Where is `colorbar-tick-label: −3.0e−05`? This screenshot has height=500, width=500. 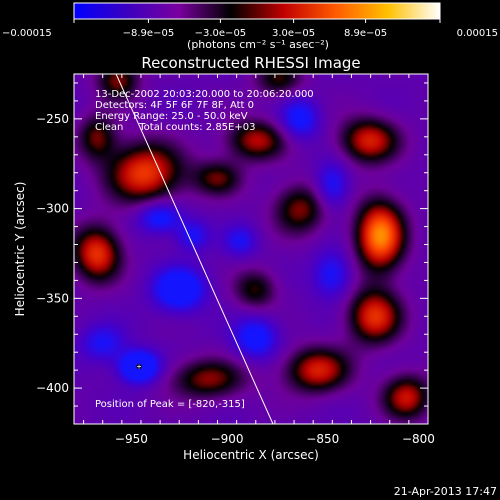
colorbar-tick-label: −3.0e−05 is located at coordinates (221, 33).